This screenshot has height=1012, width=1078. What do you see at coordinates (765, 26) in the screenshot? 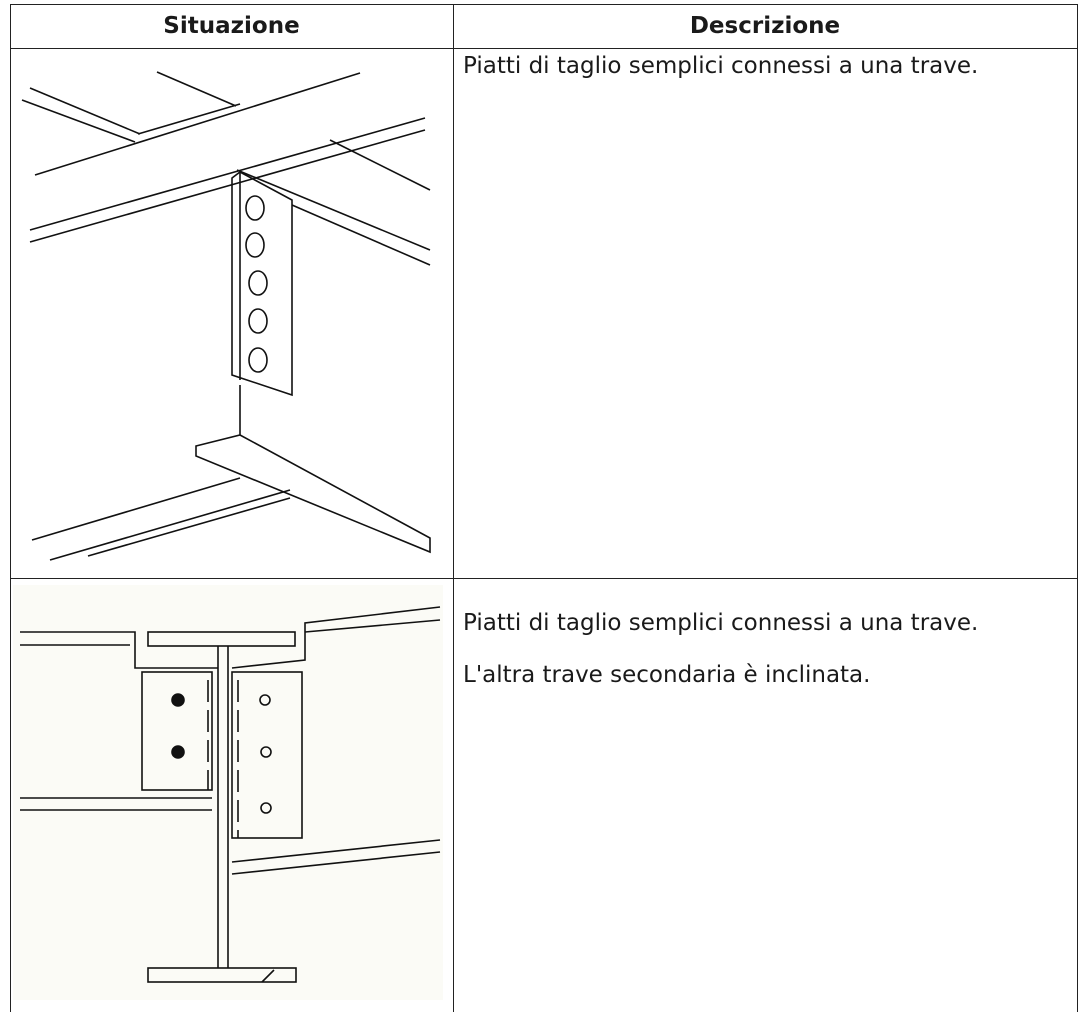
I see `column-header: Descrizione` at bounding box center [765, 26].